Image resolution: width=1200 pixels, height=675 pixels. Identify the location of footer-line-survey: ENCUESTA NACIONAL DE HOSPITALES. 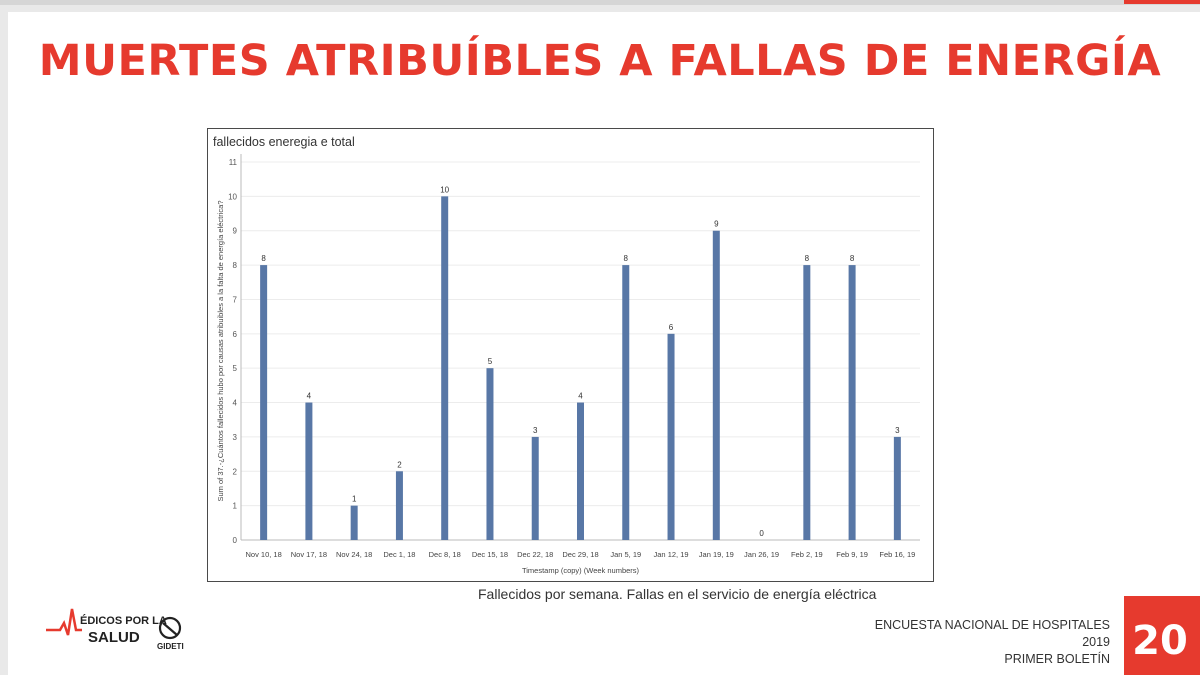
(992, 625).